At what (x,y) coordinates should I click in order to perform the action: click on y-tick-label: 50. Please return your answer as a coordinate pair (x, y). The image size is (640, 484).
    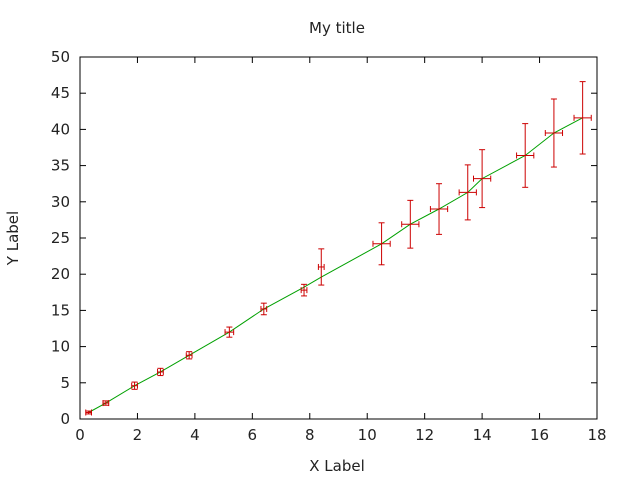
    Looking at the image, I should click on (60, 57).